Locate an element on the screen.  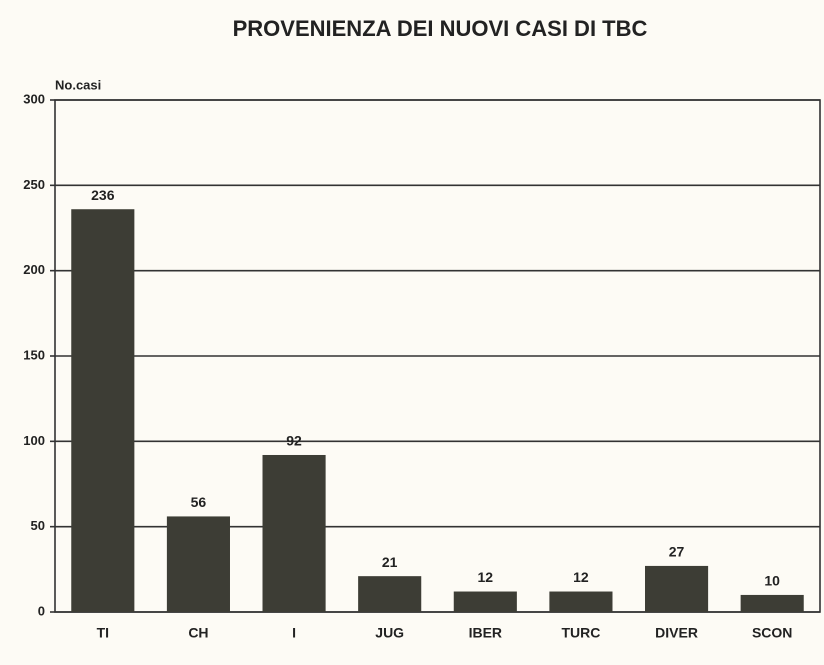
x-tick-label: SCON is located at coordinates (772, 633).